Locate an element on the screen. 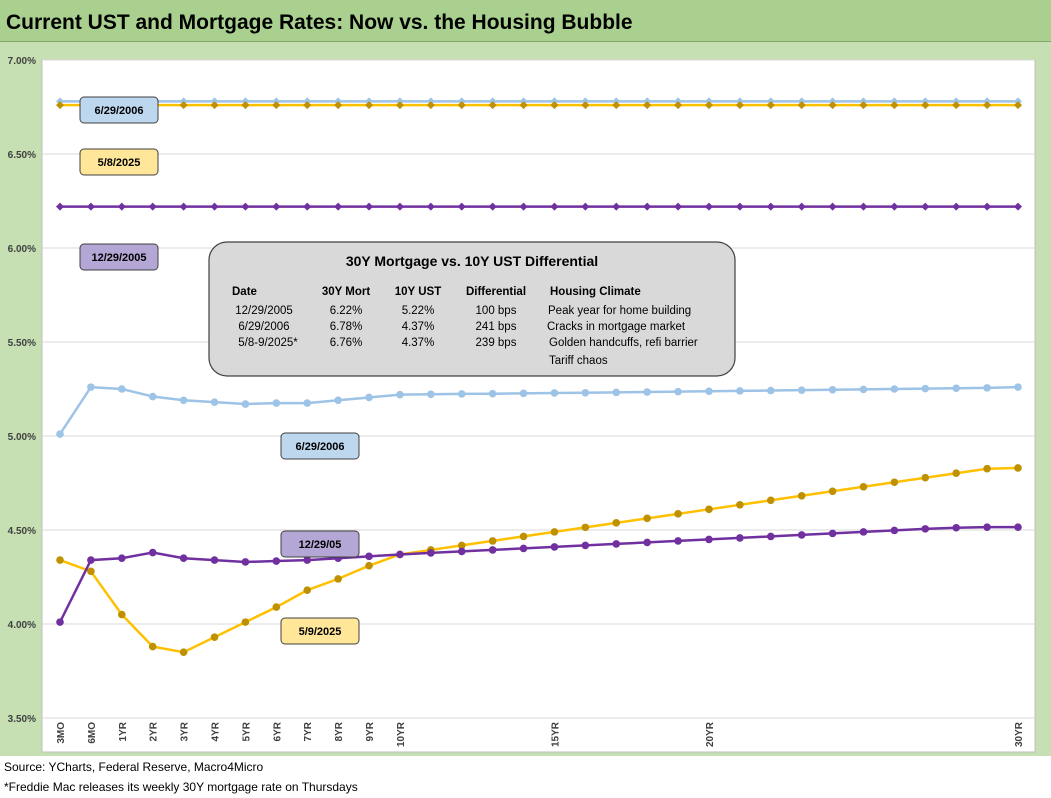  x-tick-label: 10YR is located at coordinates (401, 734).